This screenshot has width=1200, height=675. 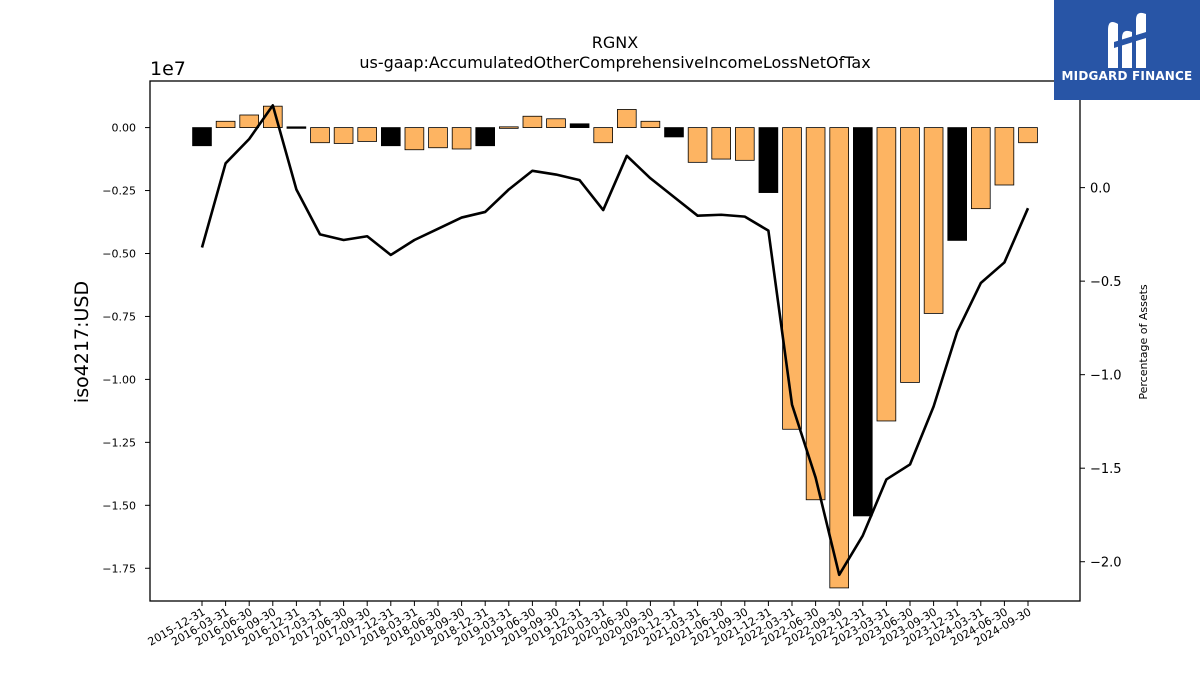 I want to click on y2-axis-label: Percentage of Assets, so click(x=1143, y=342).